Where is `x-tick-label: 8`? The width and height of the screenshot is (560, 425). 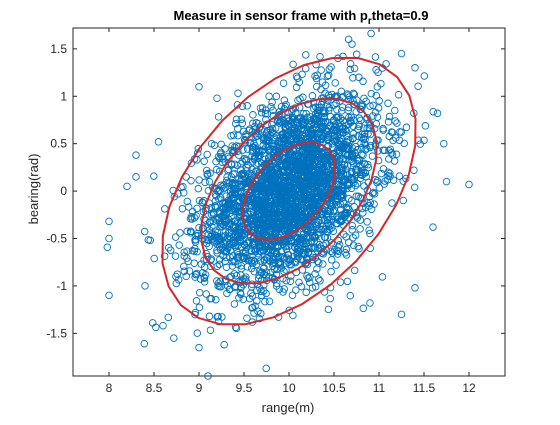 x-tick-label: 8 is located at coordinates (109, 388).